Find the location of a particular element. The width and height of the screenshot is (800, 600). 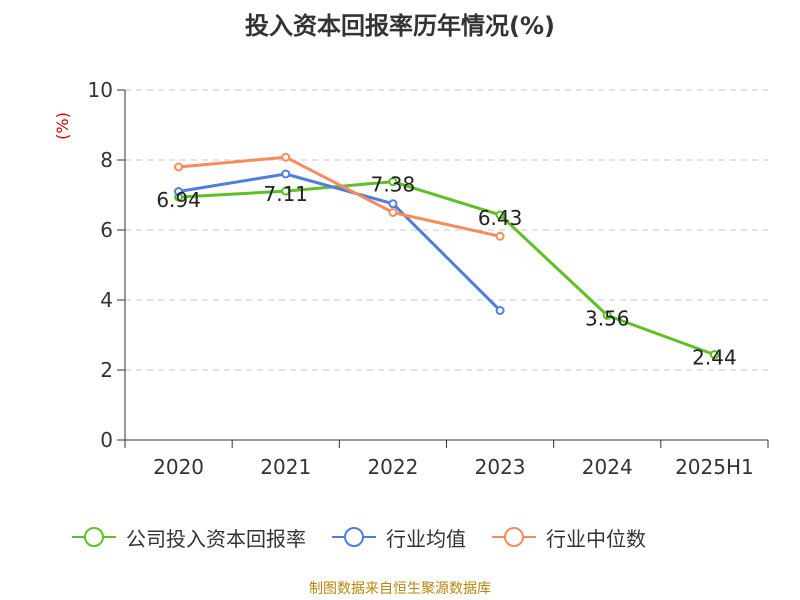

x-tick-label: 2024 is located at coordinates (607, 467).